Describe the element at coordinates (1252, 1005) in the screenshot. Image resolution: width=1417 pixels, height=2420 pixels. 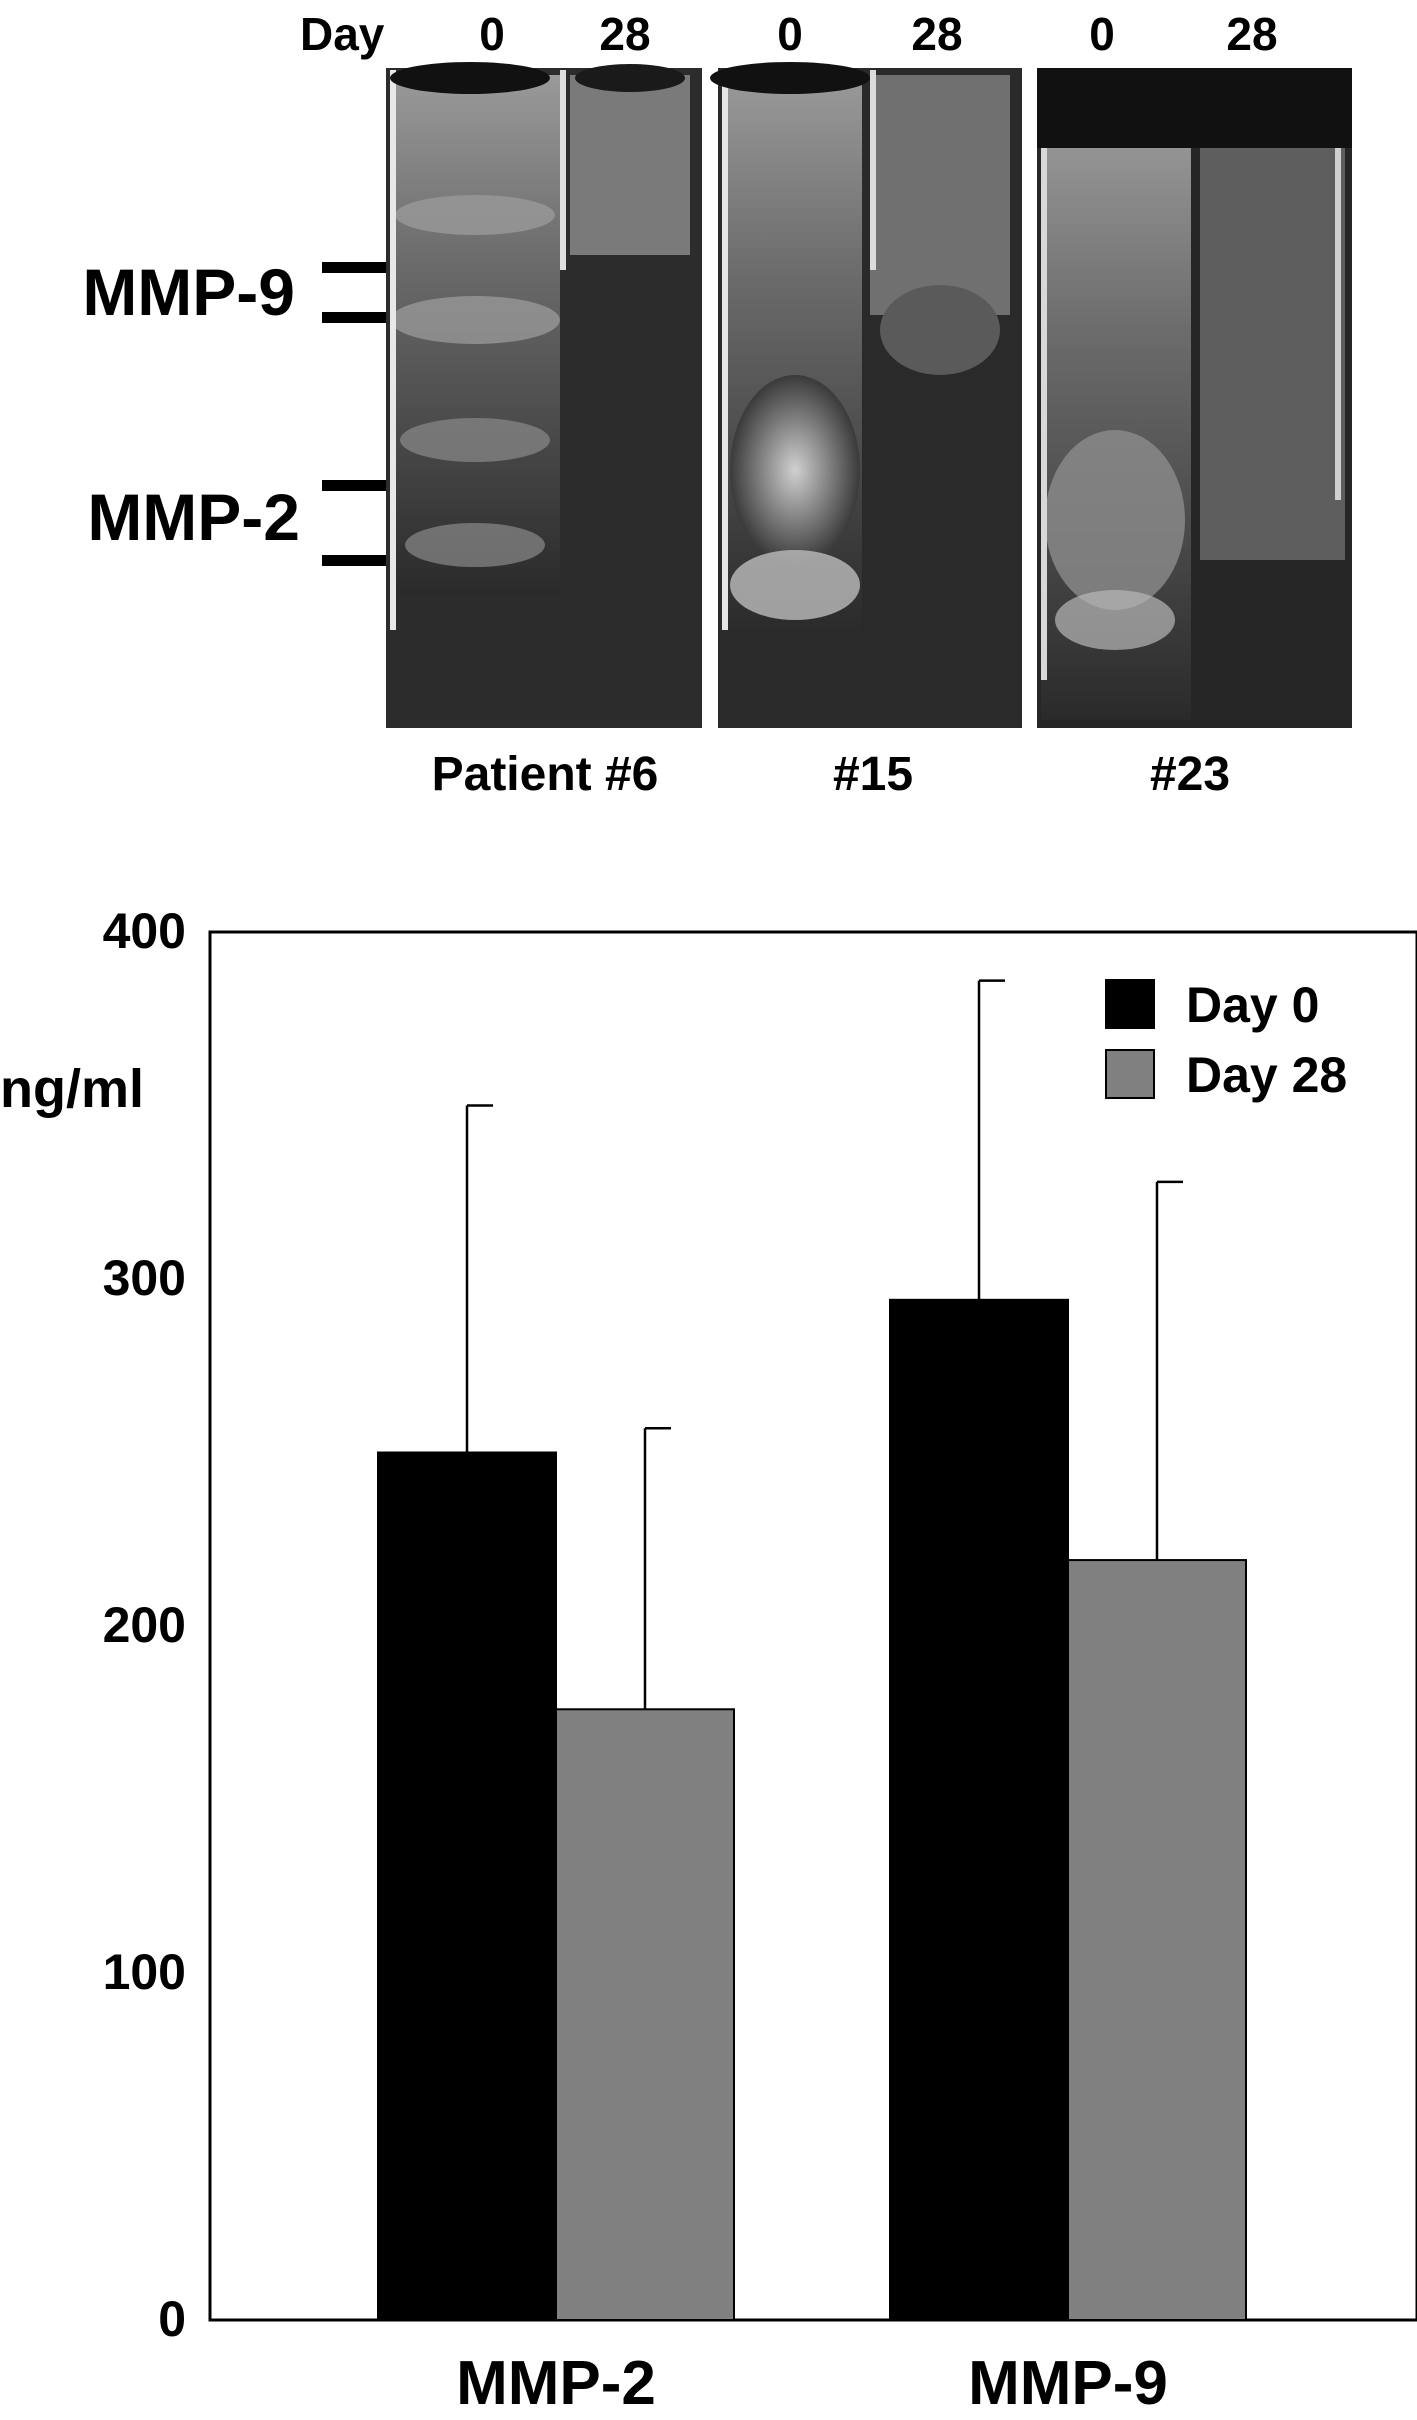
I see `legend-label: Day 0` at that location.